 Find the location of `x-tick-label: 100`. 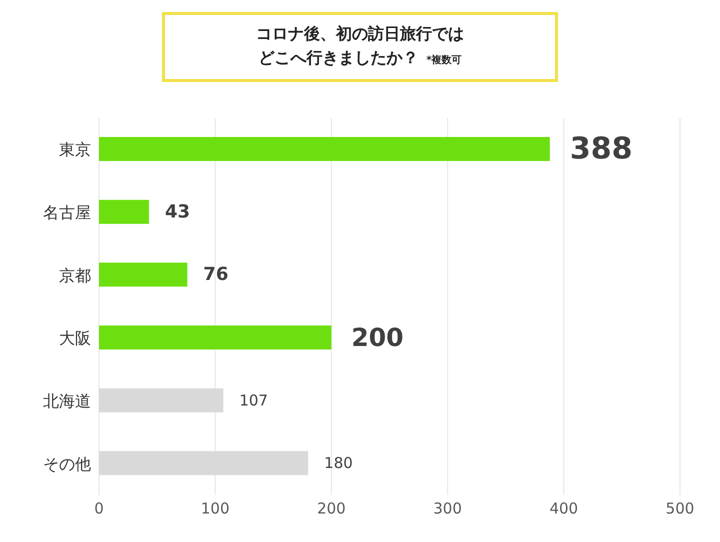

x-tick-label: 100 is located at coordinates (215, 509).